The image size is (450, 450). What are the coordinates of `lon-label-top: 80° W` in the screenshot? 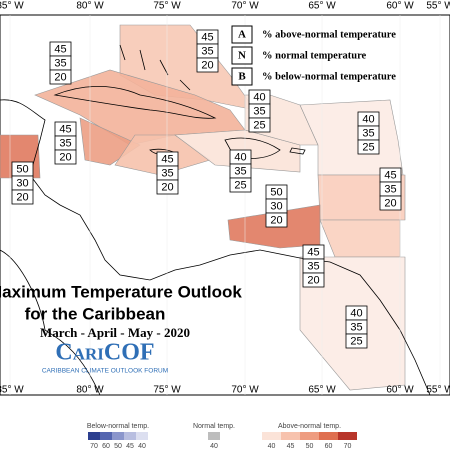 It's located at (90, 6).